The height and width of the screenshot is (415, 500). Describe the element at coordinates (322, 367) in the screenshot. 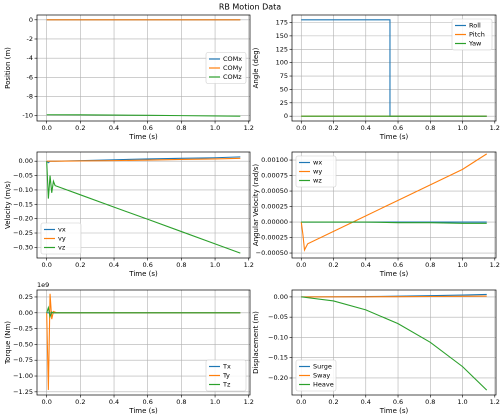

I see `legend-label: Surge` at that location.